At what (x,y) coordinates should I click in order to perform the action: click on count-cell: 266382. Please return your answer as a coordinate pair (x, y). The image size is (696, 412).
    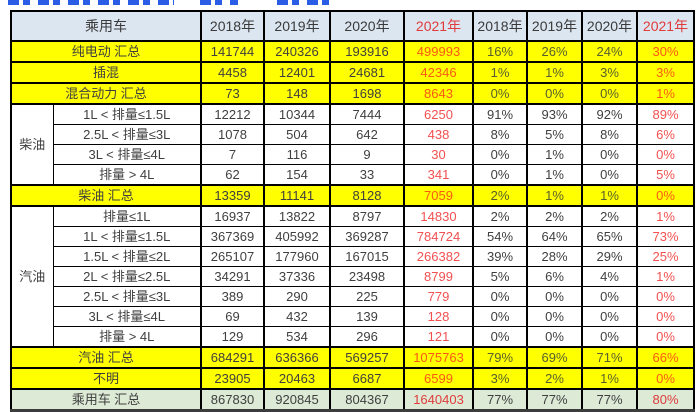
    Looking at the image, I should click on (438, 256).